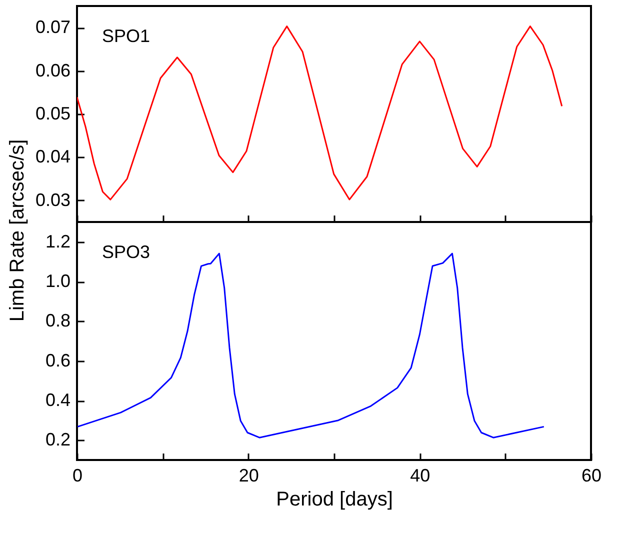 Image resolution: width=633 pixels, height=539 pixels. What do you see at coordinates (77, 476) in the screenshot?
I see `x-tick-label: 0` at bounding box center [77, 476].